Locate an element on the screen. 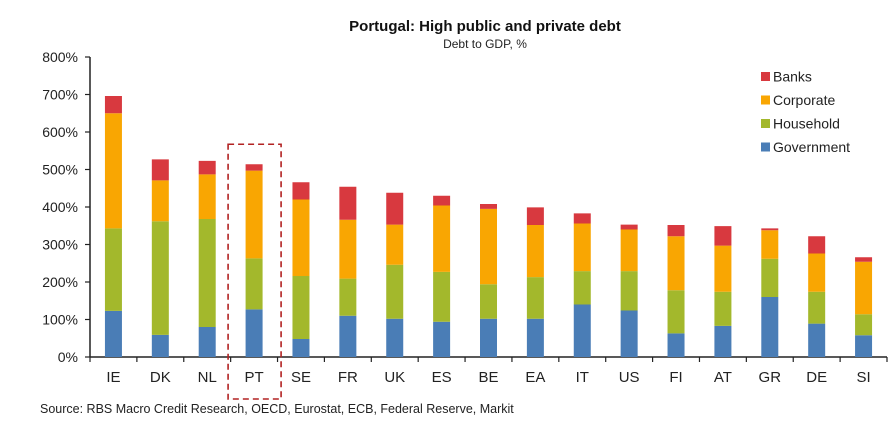  bar-segment-corporate-de is located at coordinates (817, 272).